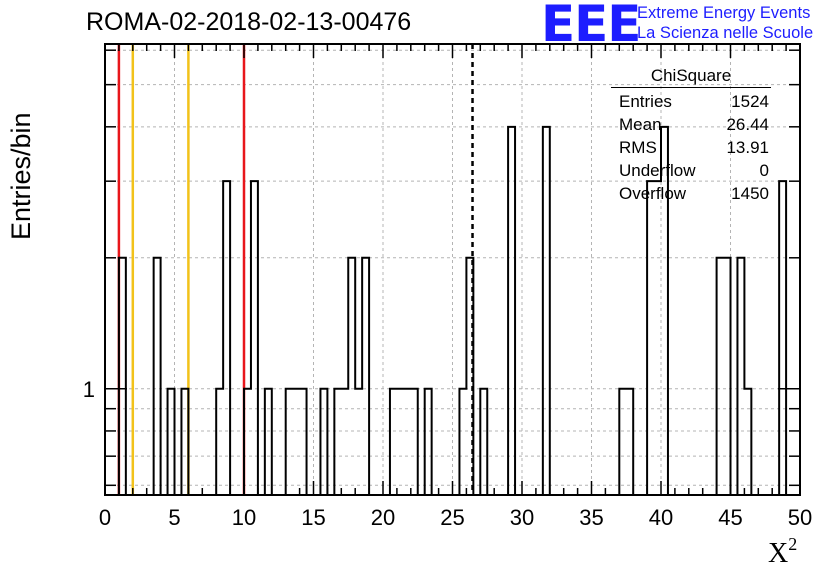 The height and width of the screenshot is (572, 836). I want to click on x-tick-label: 35, so click(591, 517).